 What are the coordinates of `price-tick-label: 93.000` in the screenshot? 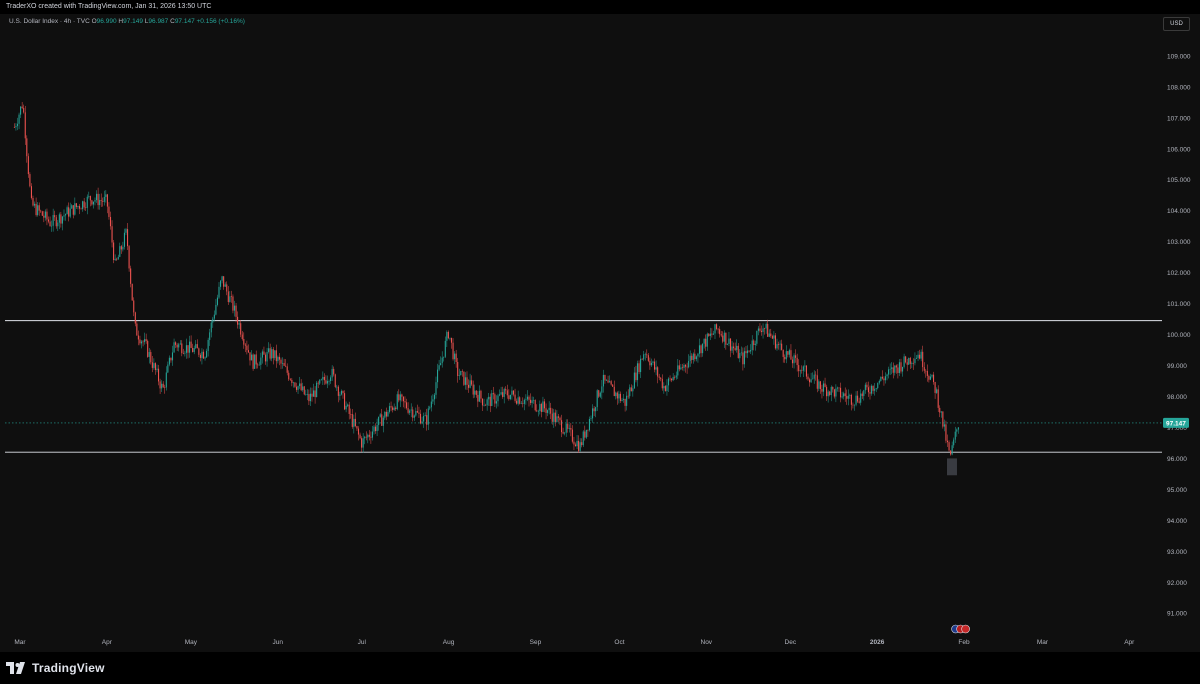 It's located at (1177, 552).